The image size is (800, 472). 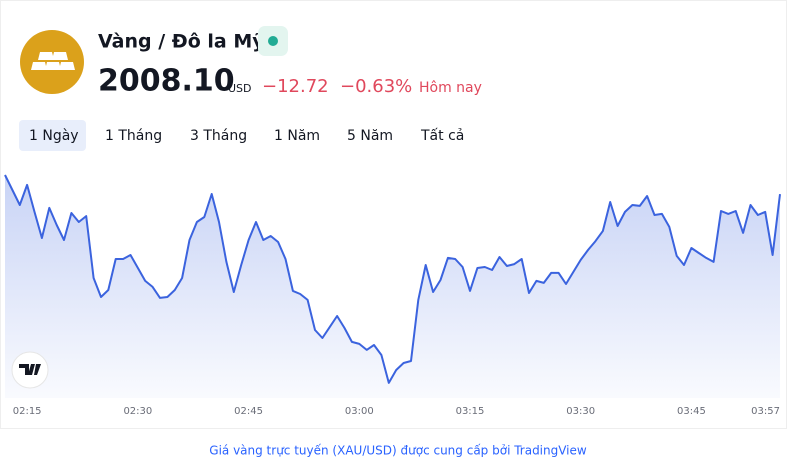 What do you see at coordinates (137, 411) in the screenshot?
I see `x-tick-label: 02:30` at bounding box center [137, 411].